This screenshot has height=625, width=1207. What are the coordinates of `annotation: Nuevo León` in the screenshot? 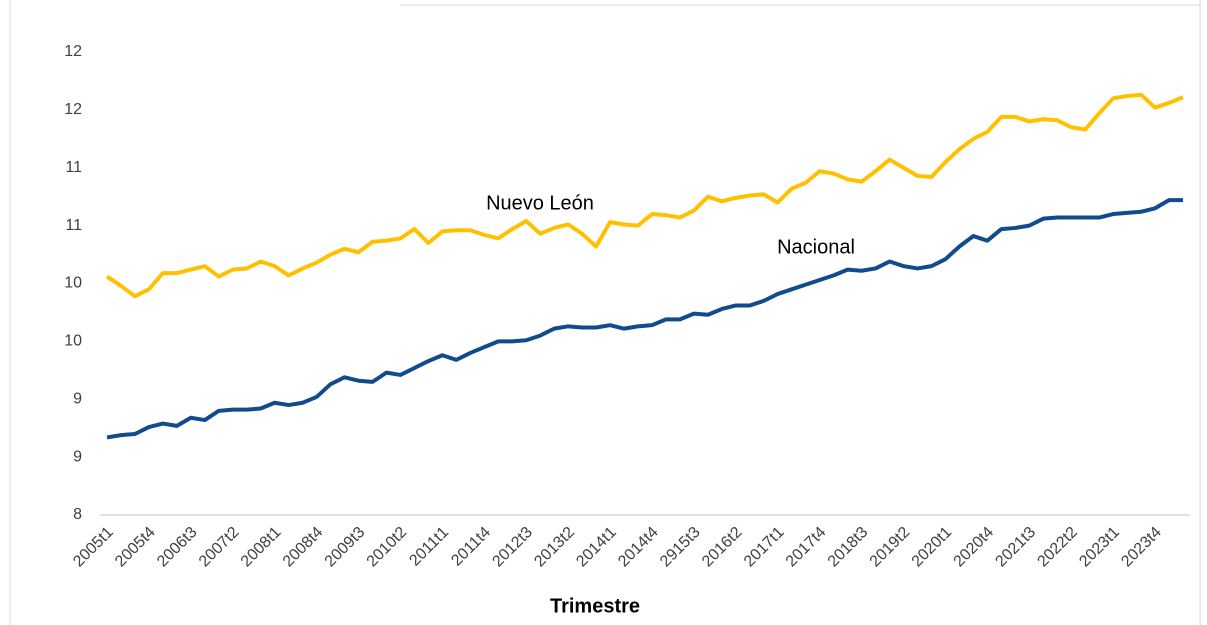 It's located at (540, 203).